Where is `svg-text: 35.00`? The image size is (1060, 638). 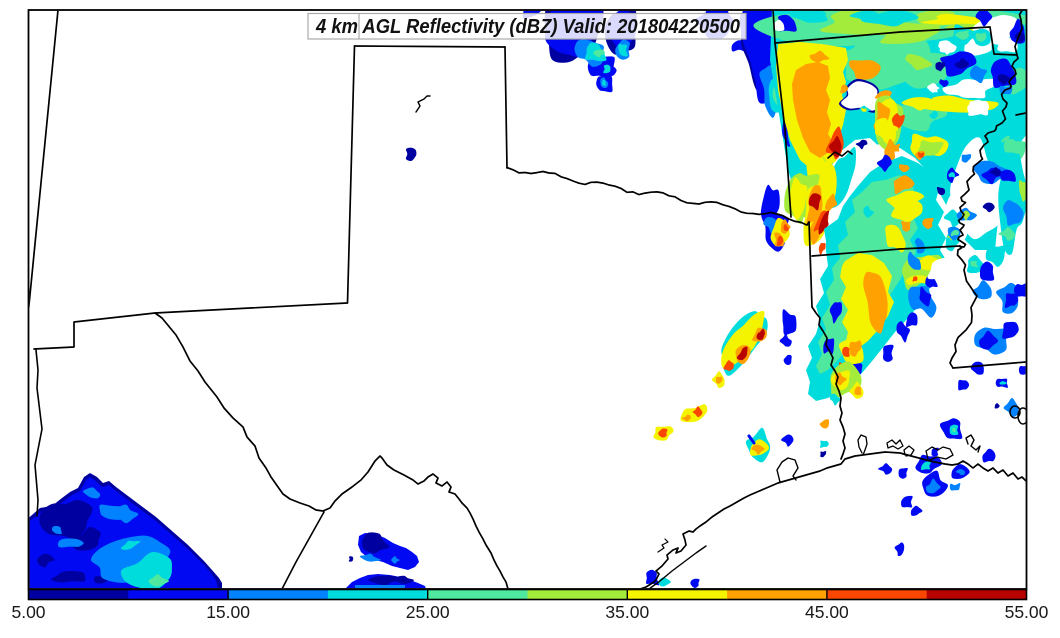
svg-text: 35.00 is located at coordinates (627, 612).